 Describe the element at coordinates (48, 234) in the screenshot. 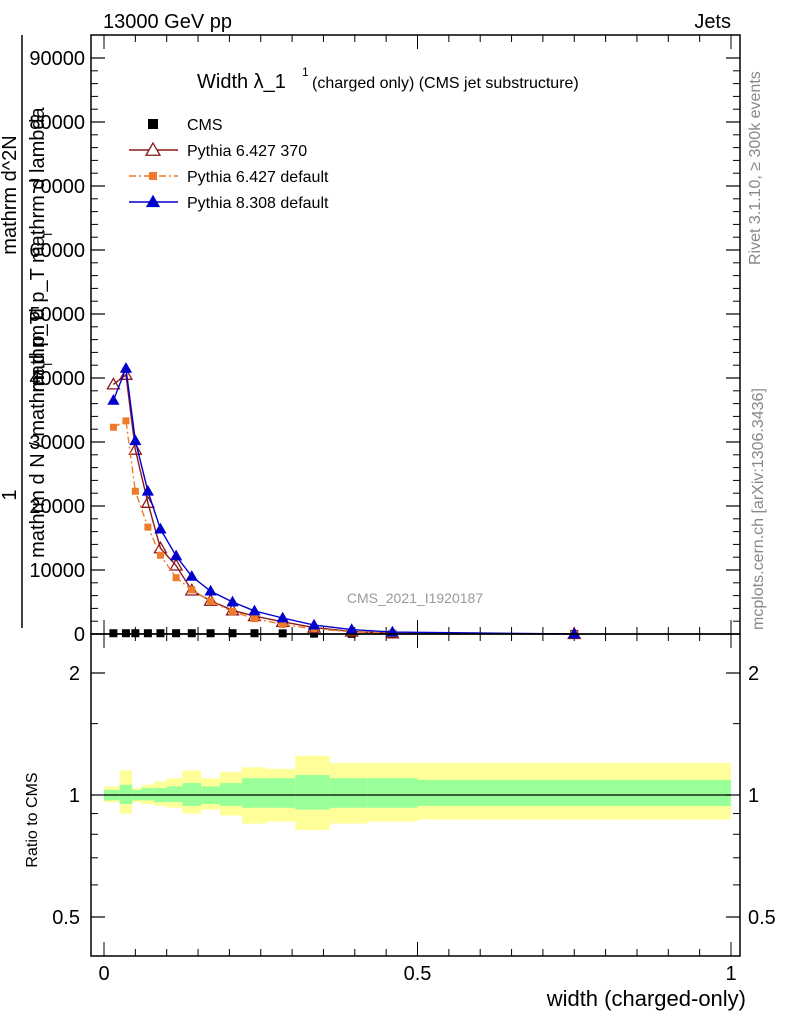

I see `ylabel-sub-2: T` at that location.